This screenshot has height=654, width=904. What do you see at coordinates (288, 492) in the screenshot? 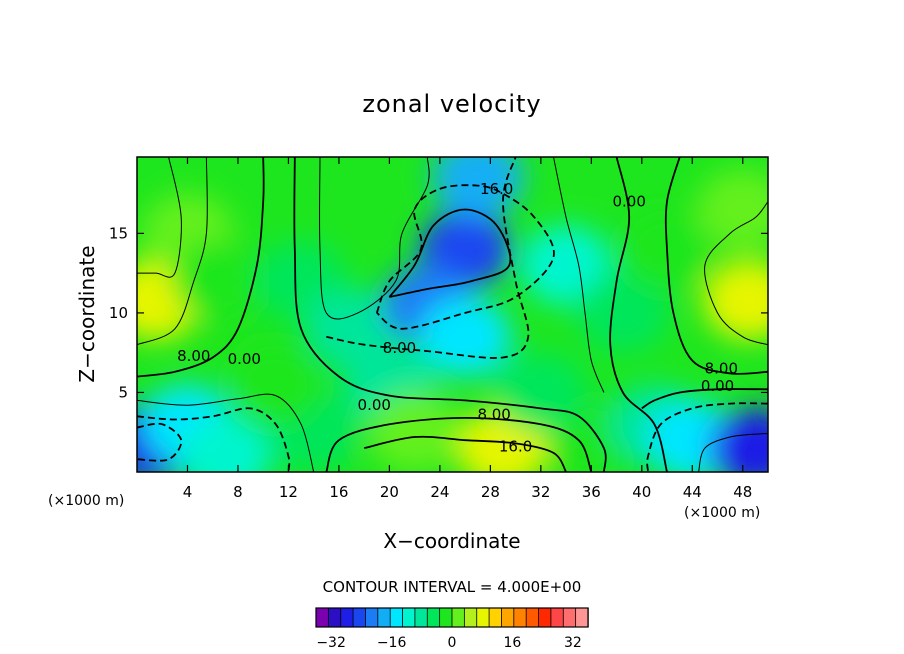
I see `x-tick-label-2: 12` at bounding box center [288, 492].